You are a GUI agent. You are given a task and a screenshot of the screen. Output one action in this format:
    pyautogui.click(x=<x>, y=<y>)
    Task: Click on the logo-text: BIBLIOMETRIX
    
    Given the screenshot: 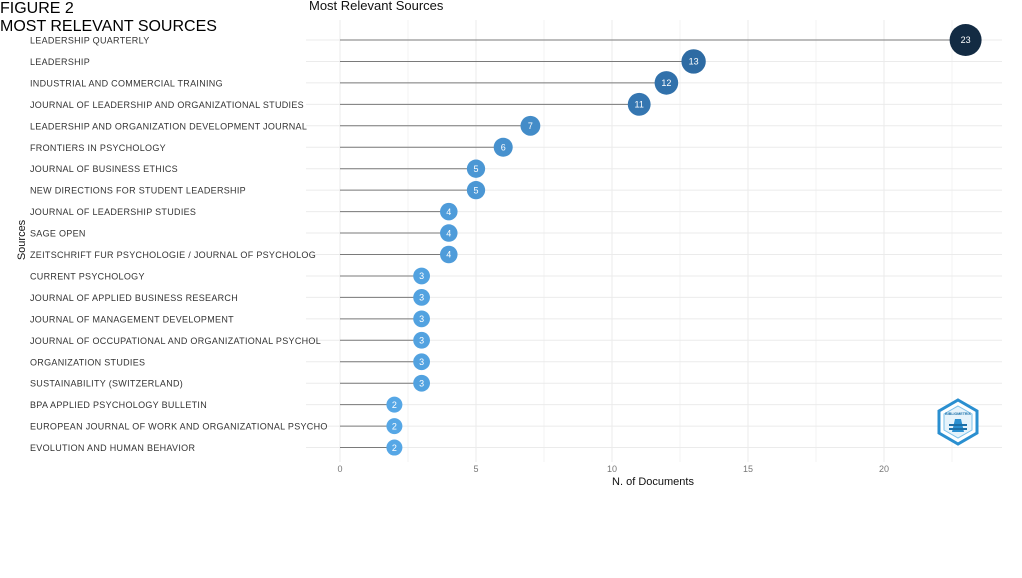 What is the action you would take?
    pyautogui.click(x=958, y=414)
    